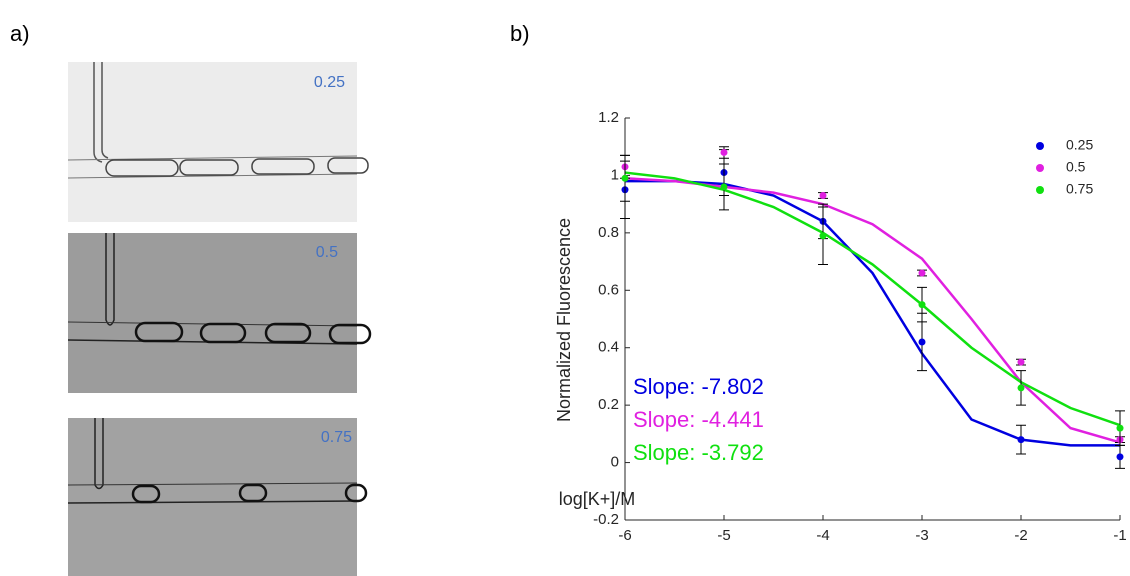 The height and width of the screenshot is (576, 1130). What do you see at coordinates (20, 33) in the screenshot?
I see `panel-label: a)` at bounding box center [20, 33].